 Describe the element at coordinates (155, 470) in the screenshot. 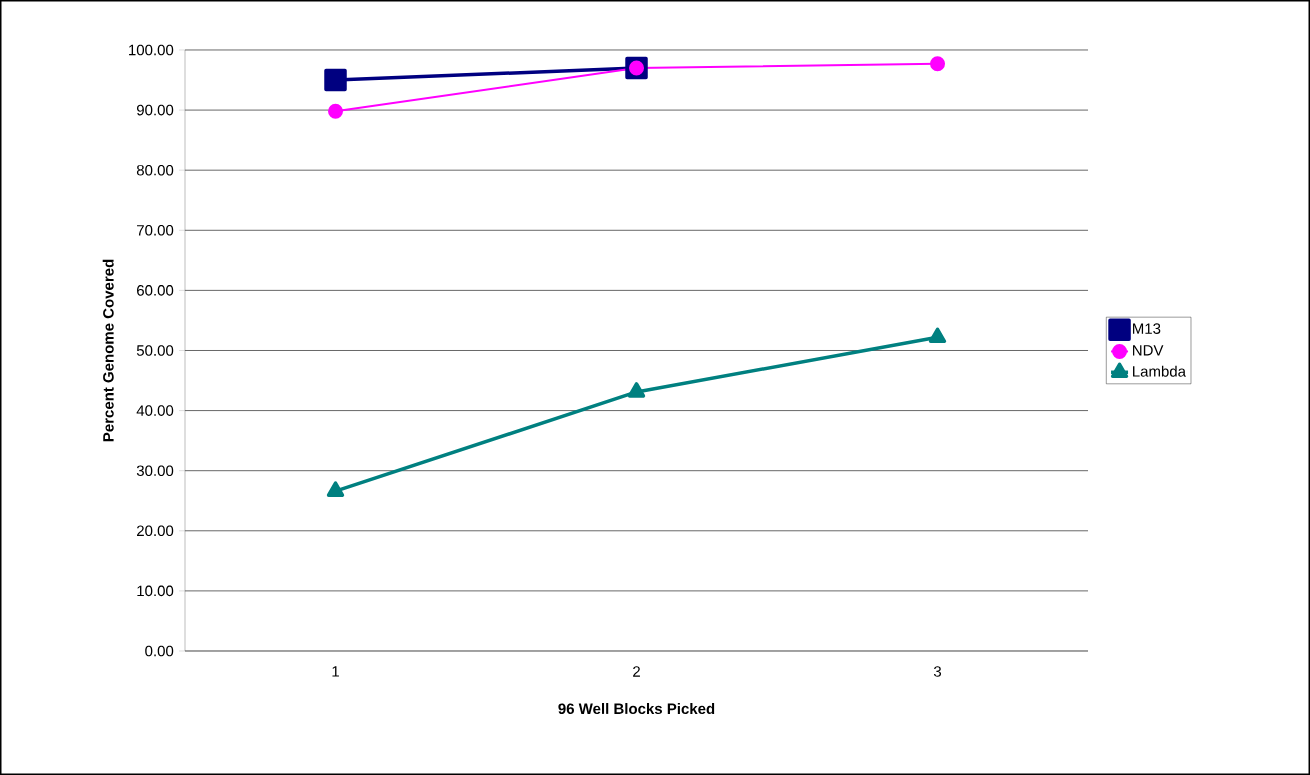

I see `y-tick-label: 30.00` at that location.